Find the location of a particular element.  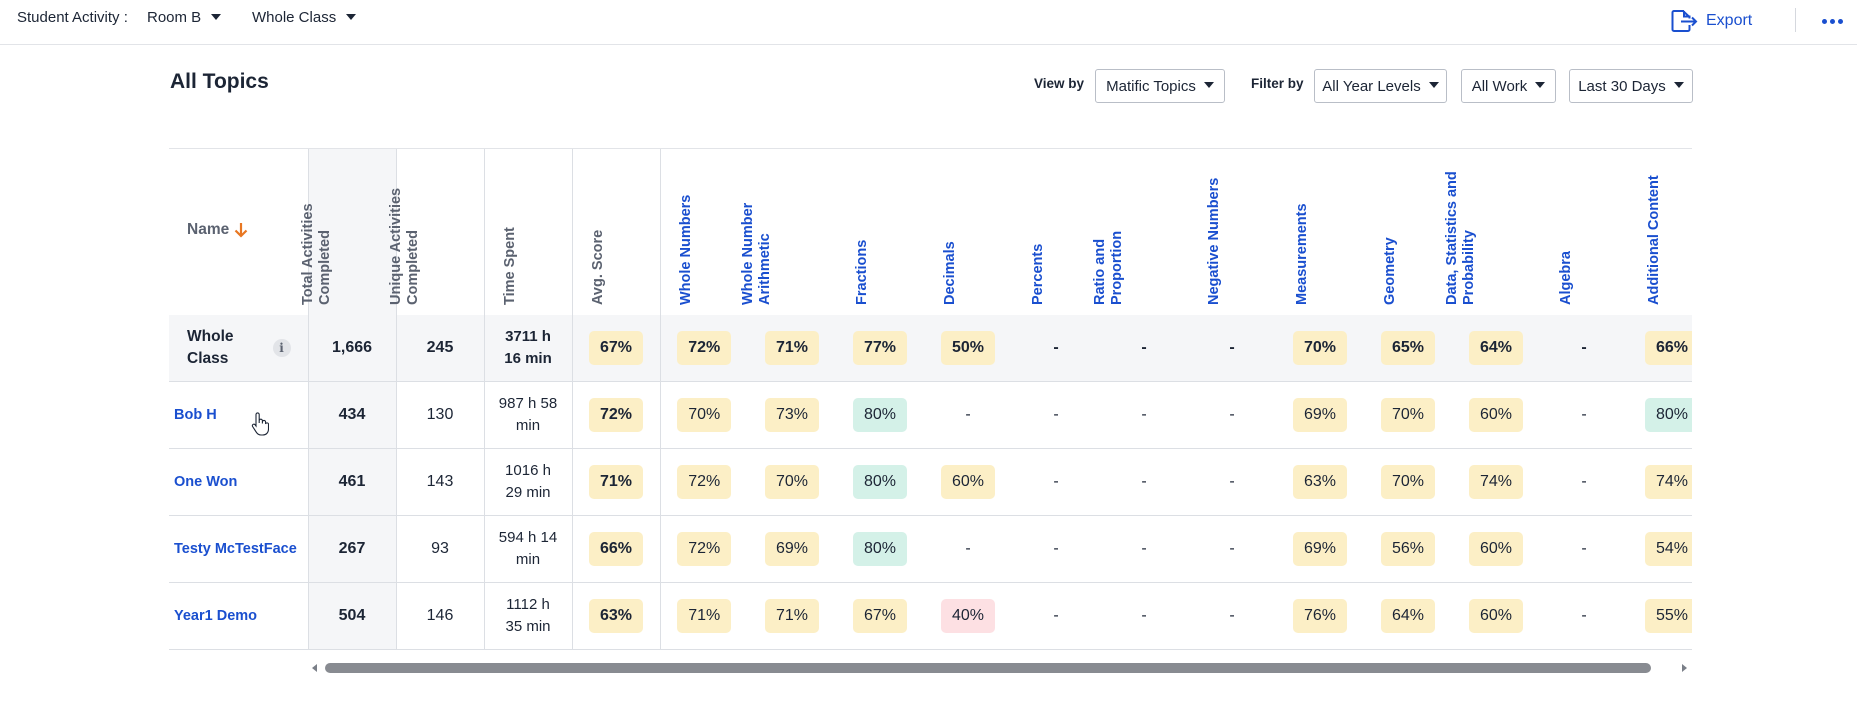

topic-score-cell: 74% is located at coordinates (1660, 482).